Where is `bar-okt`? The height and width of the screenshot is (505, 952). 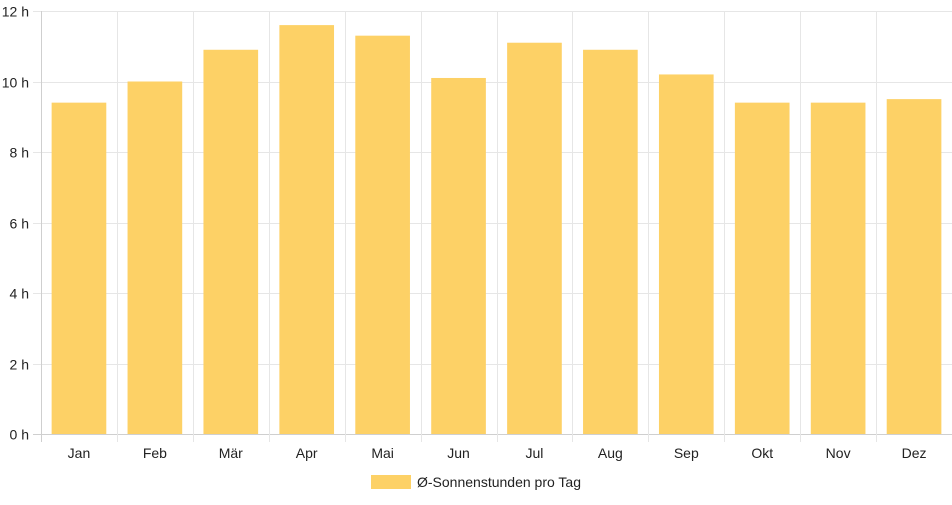 bar-okt is located at coordinates (762, 268).